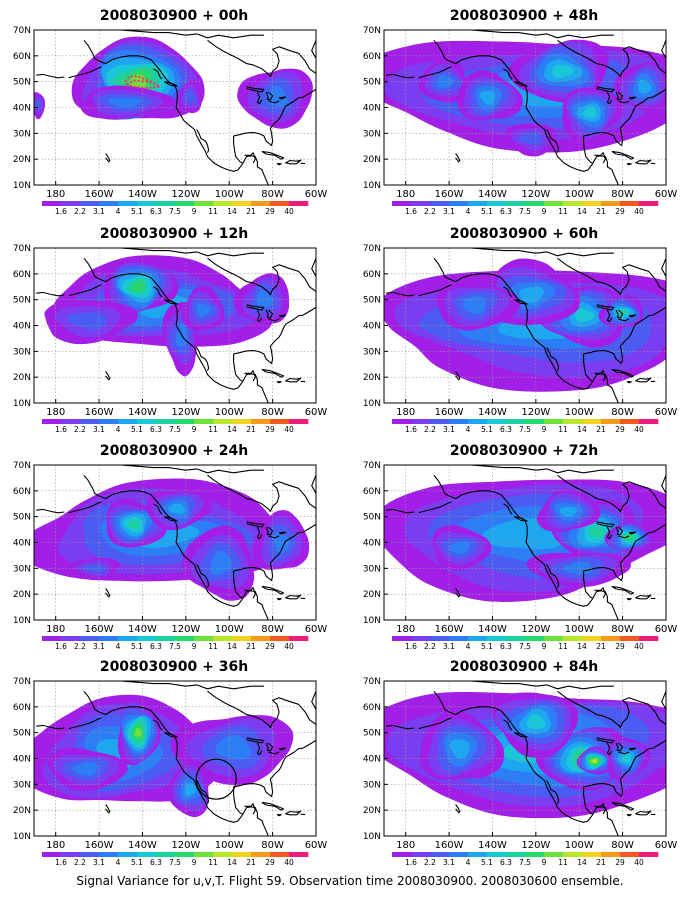 The width and height of the screenshot is (700, 900). I want to click on panel-title: 2008030900 + 24h, so click(174, 451).